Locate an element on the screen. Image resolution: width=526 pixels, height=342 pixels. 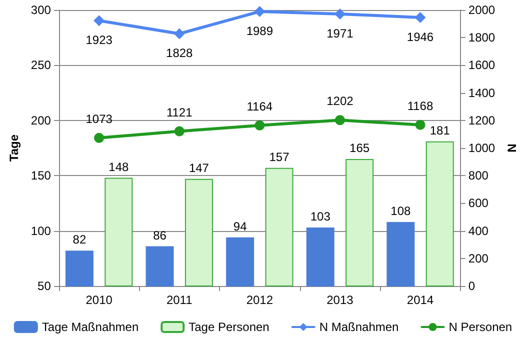
x-tick-label: 2014 is located at coordinates (420, 300).